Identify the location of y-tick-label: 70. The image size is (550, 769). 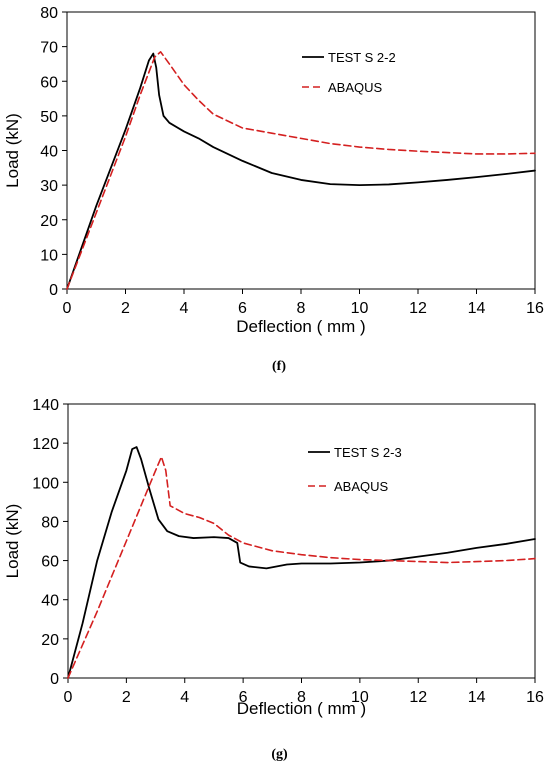
(49, 48).